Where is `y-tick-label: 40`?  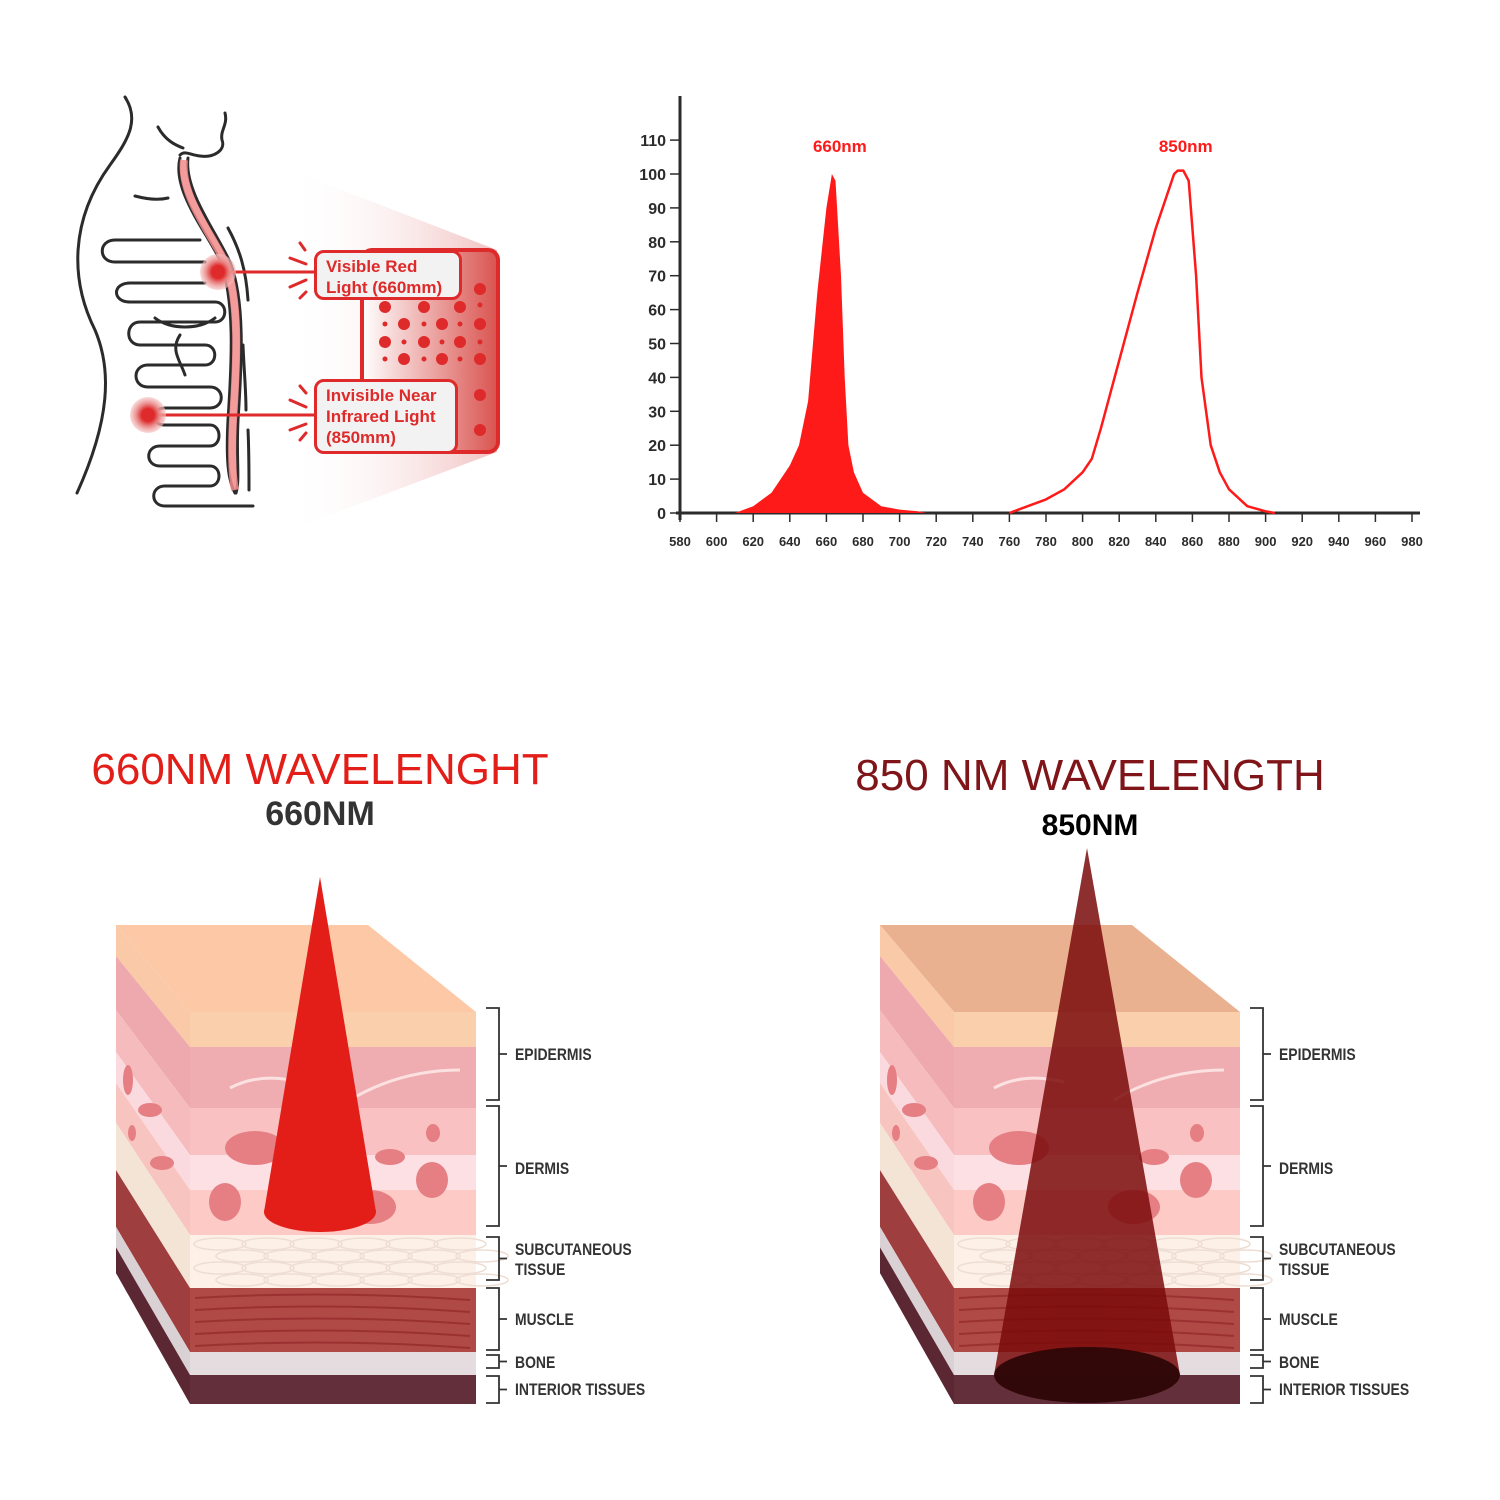 y-tick-label: 40 is located at coordinates (657, 378).